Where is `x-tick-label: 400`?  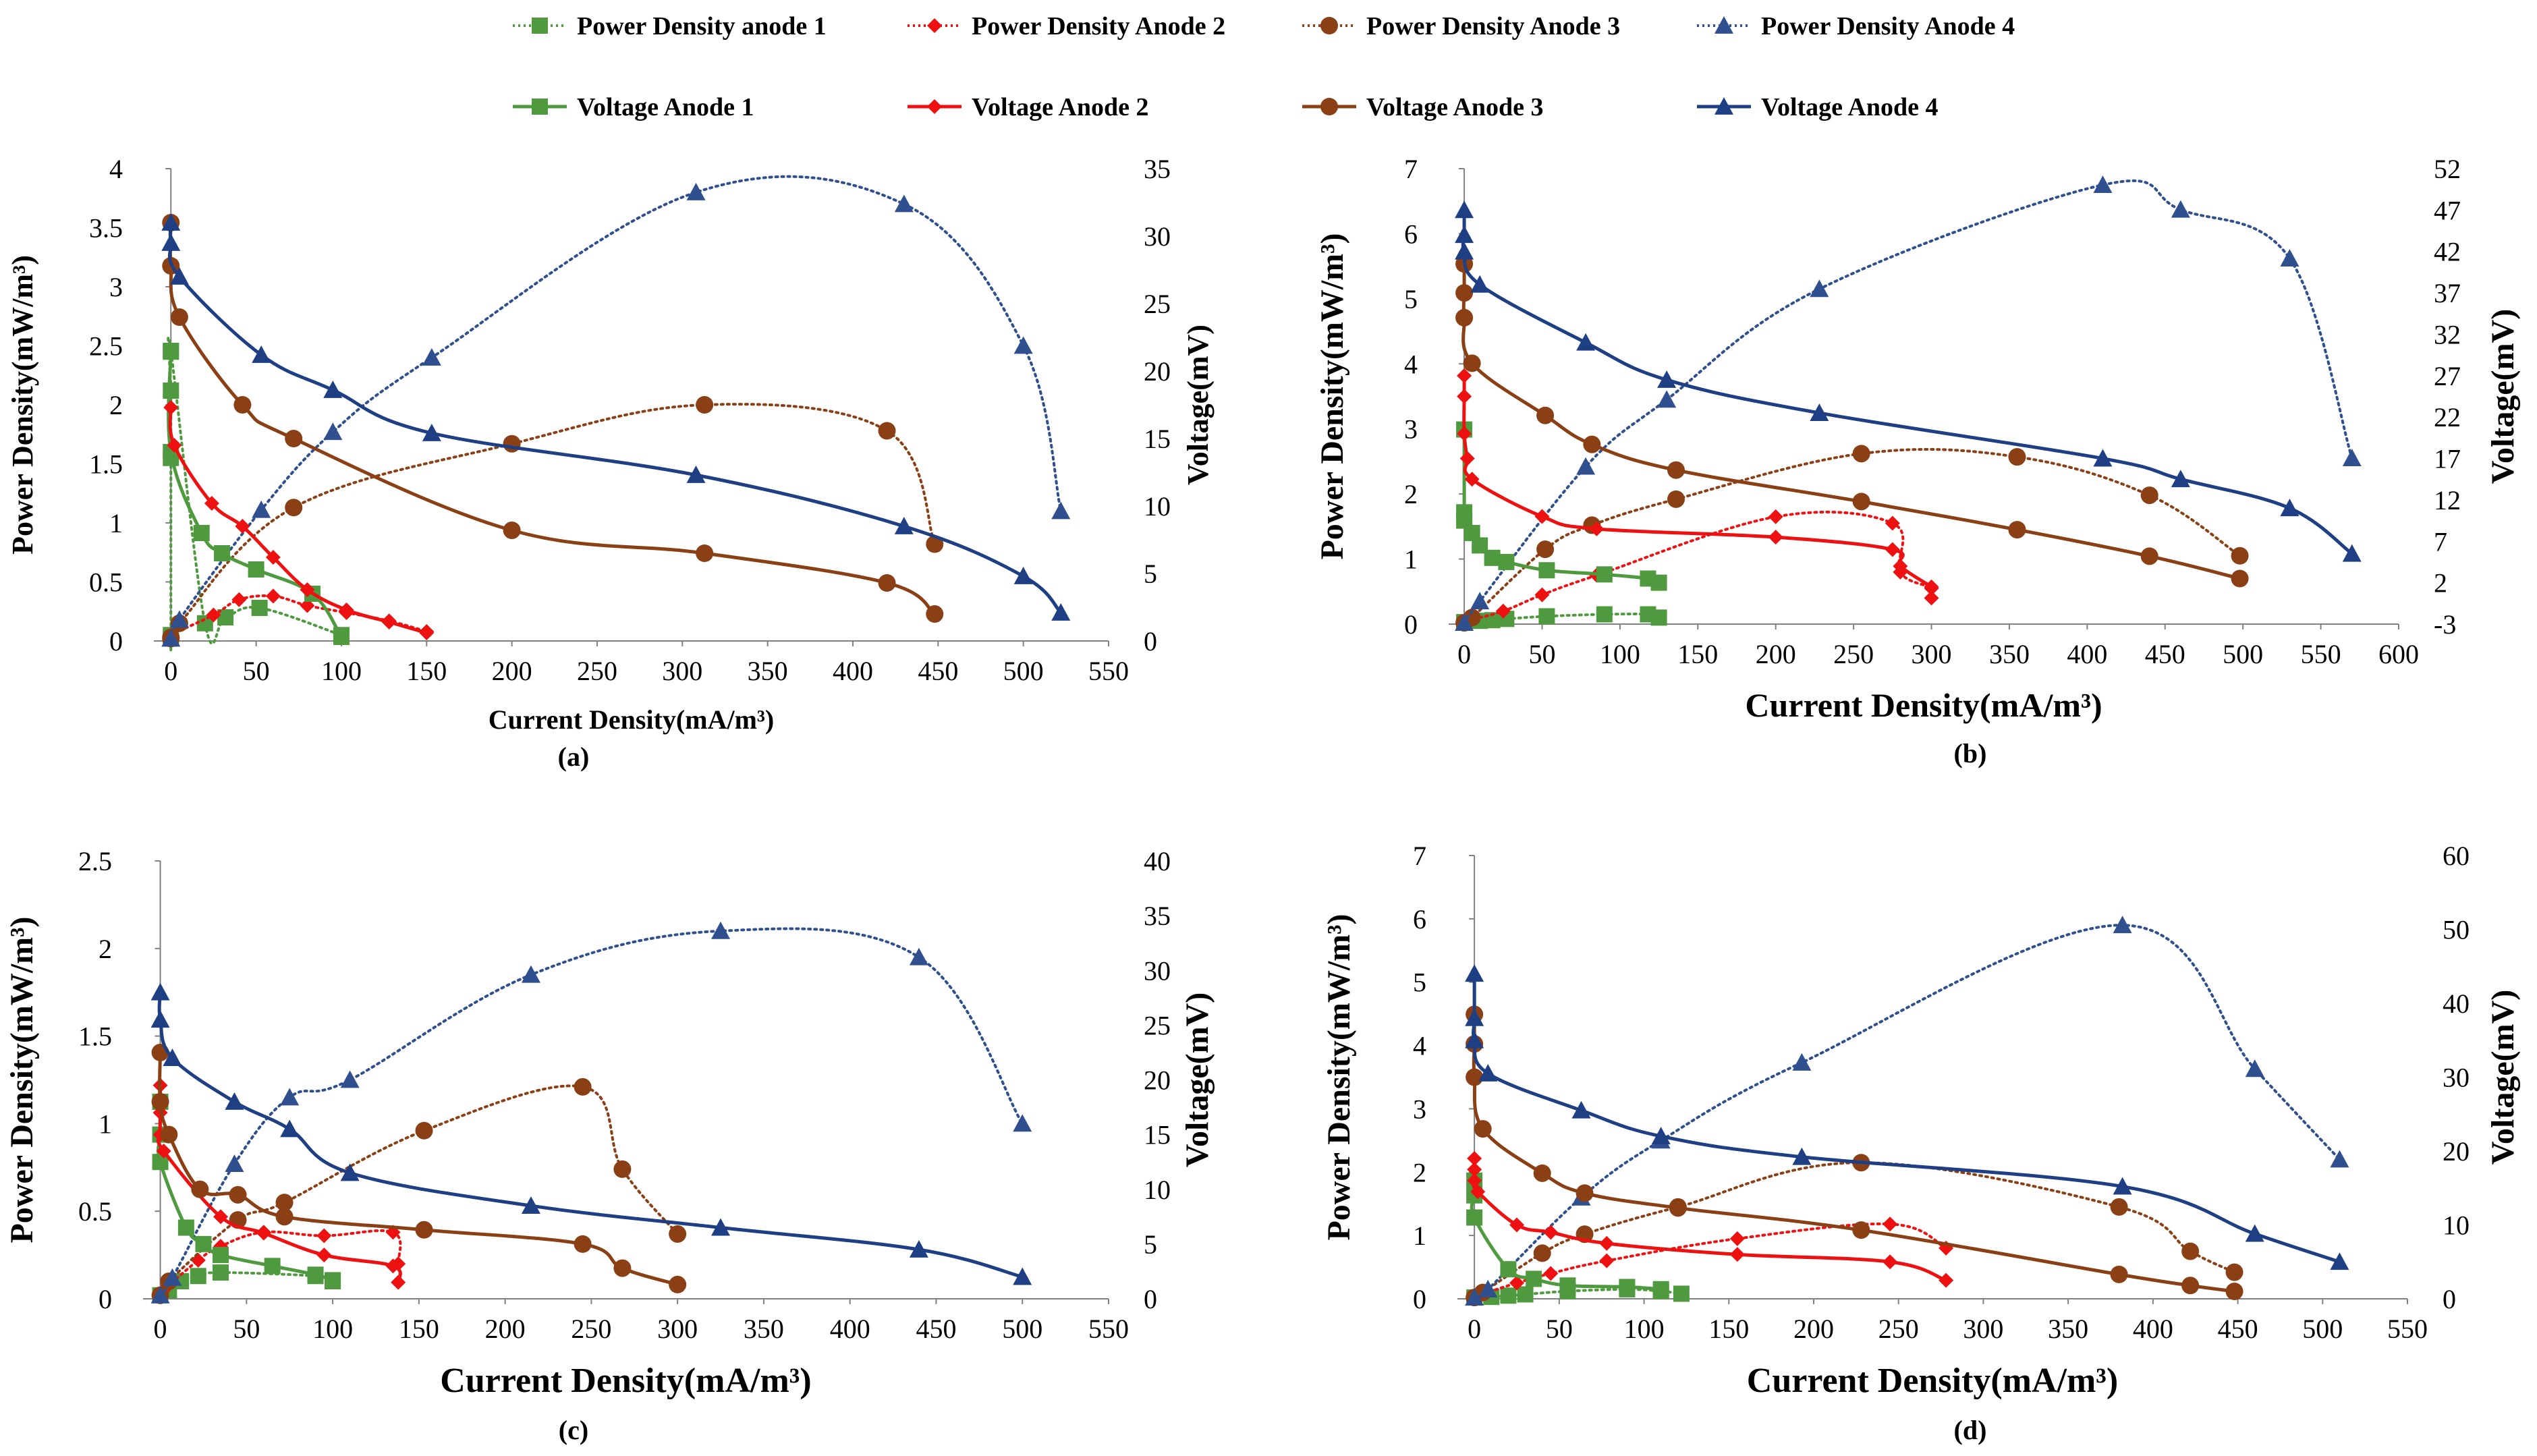
x-tick-label: 400 is located at coordinates (2153, 1329).